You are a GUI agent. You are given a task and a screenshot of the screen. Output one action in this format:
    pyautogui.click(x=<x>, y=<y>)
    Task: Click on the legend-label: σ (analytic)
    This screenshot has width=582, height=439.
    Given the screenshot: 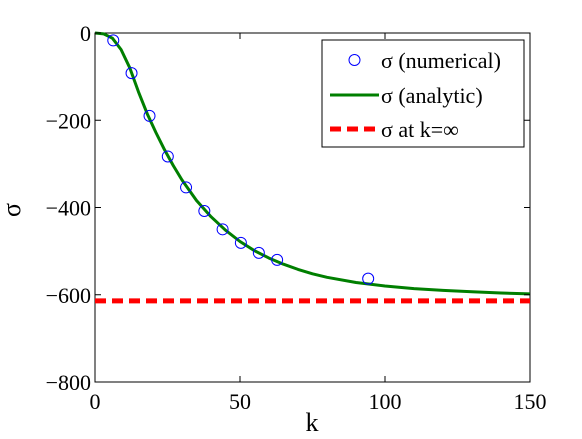 What is the action you would take?
    pyautogui.click(x=432, y=95)
    